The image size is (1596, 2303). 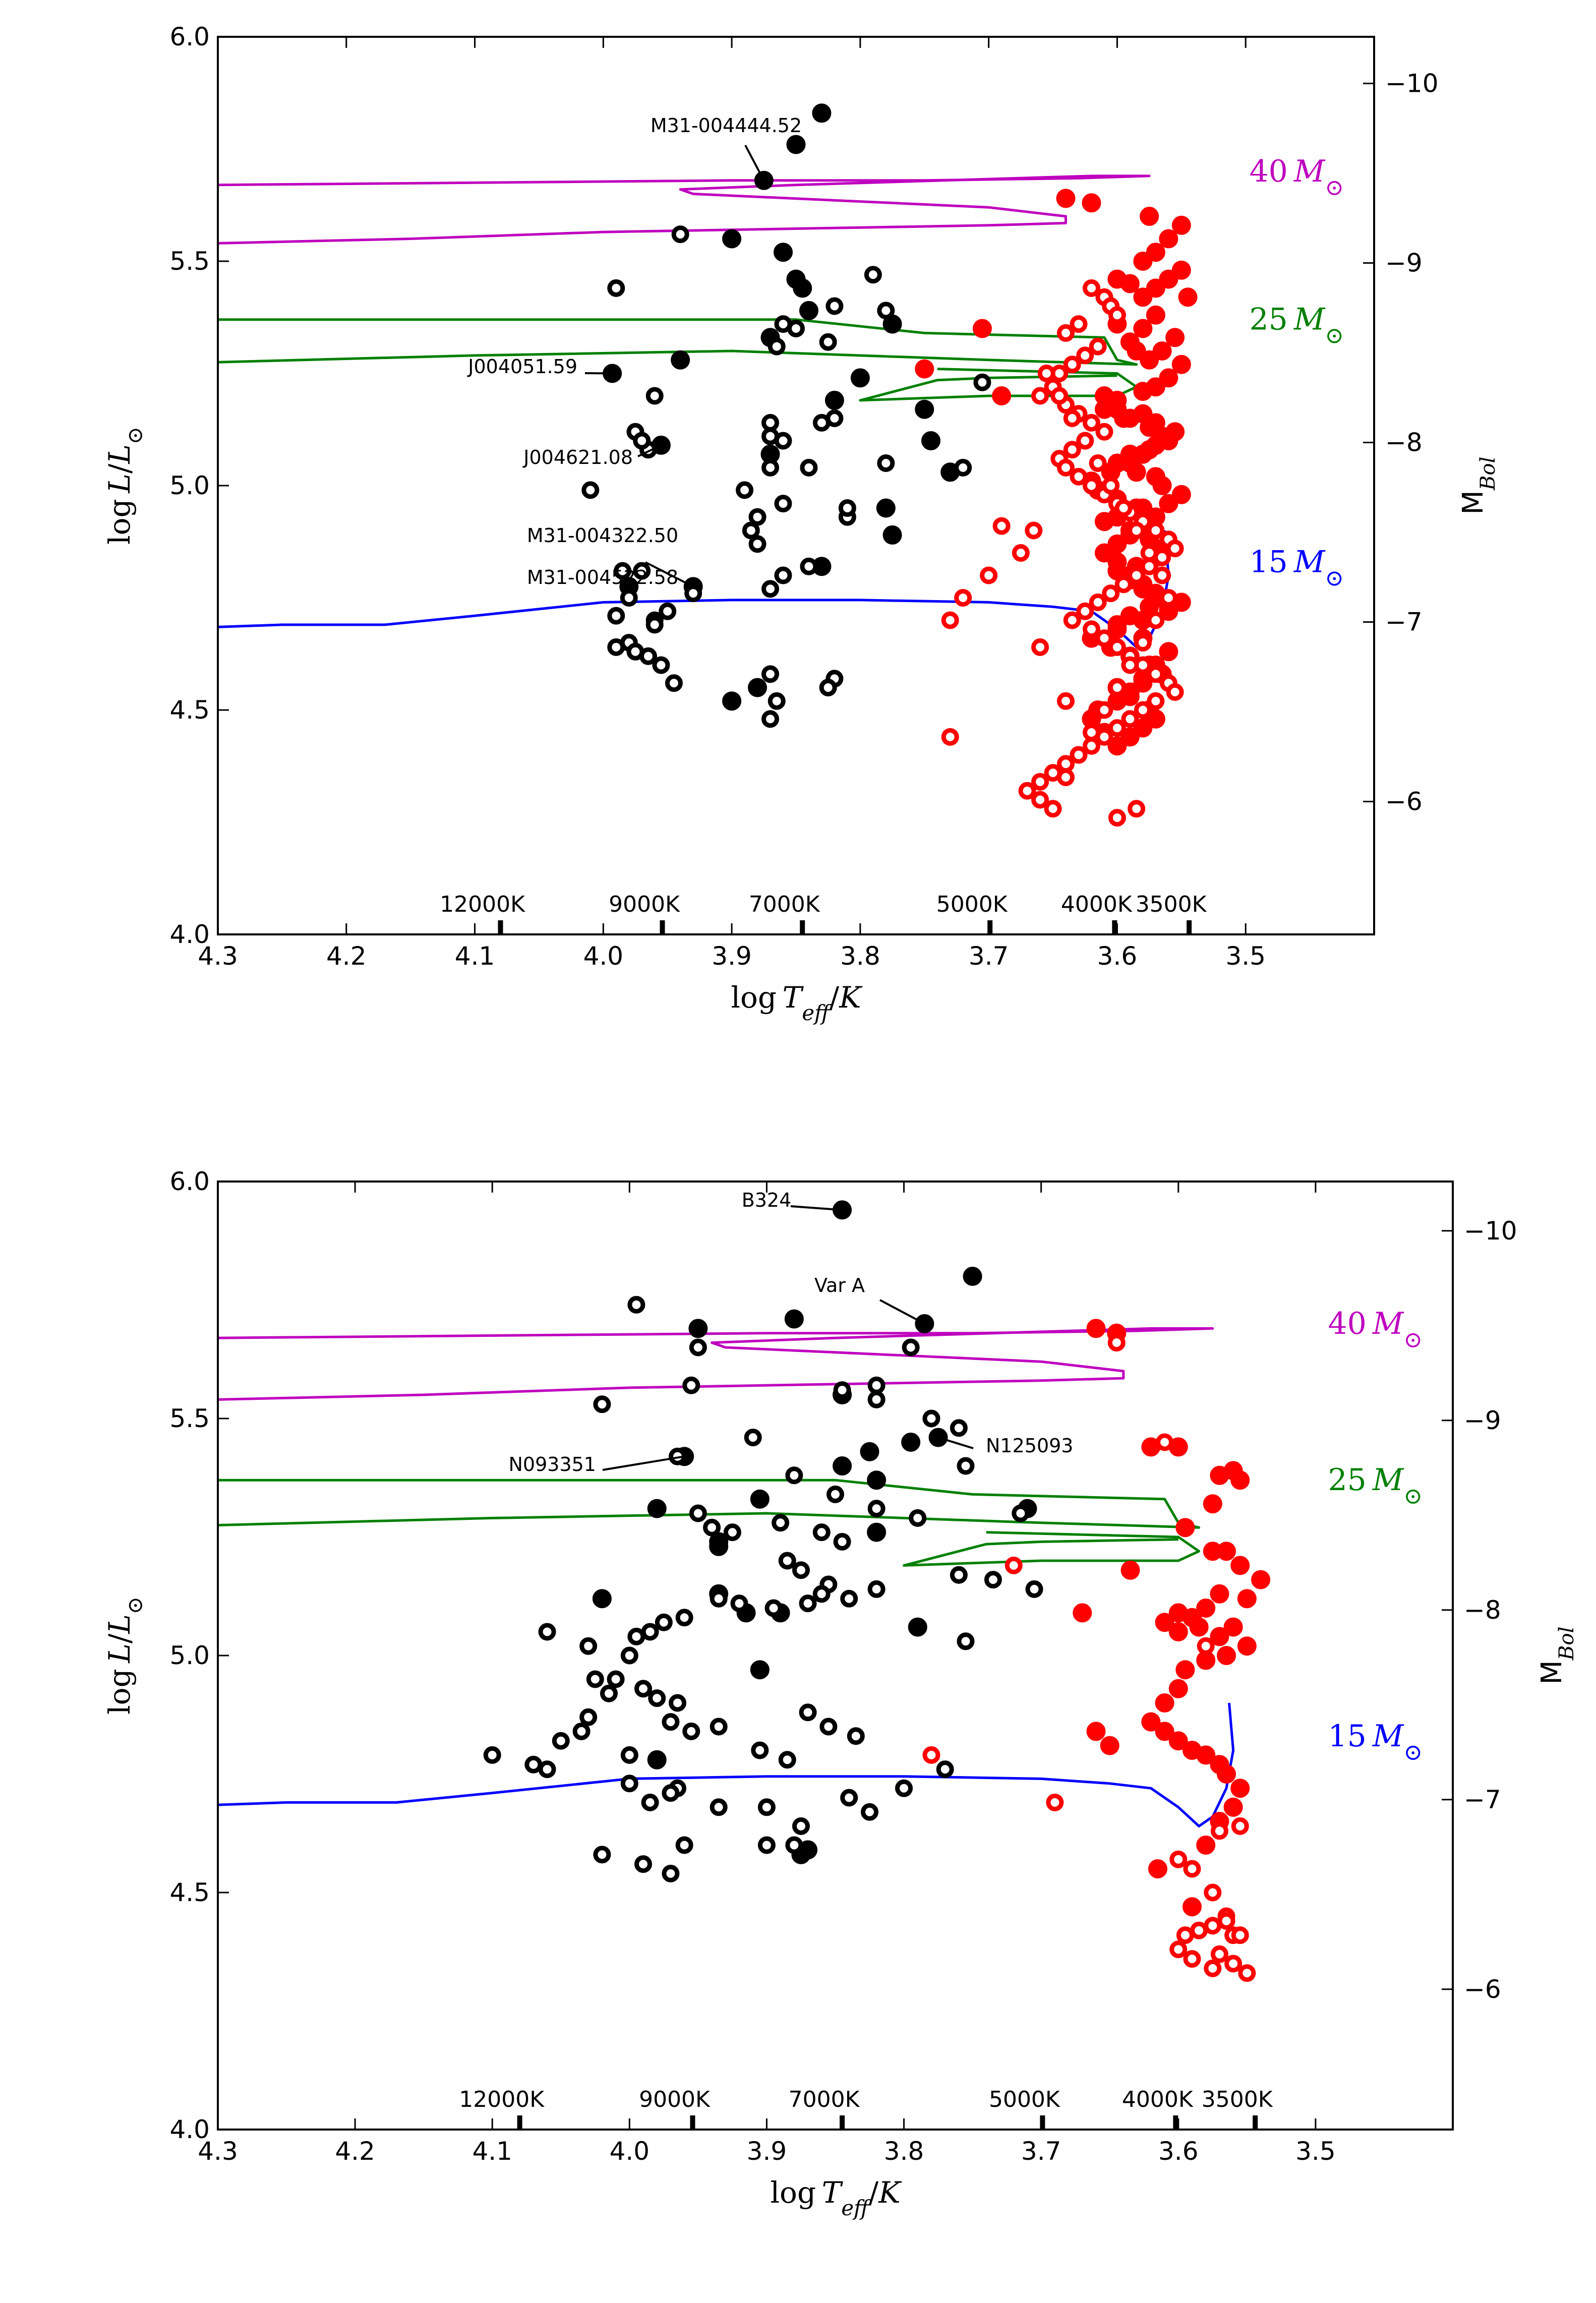 What do you see at coordinates (602, 535) in the screenshot?
I see `annotation-label: M31-004322.50` at bounding box center [602, 535].